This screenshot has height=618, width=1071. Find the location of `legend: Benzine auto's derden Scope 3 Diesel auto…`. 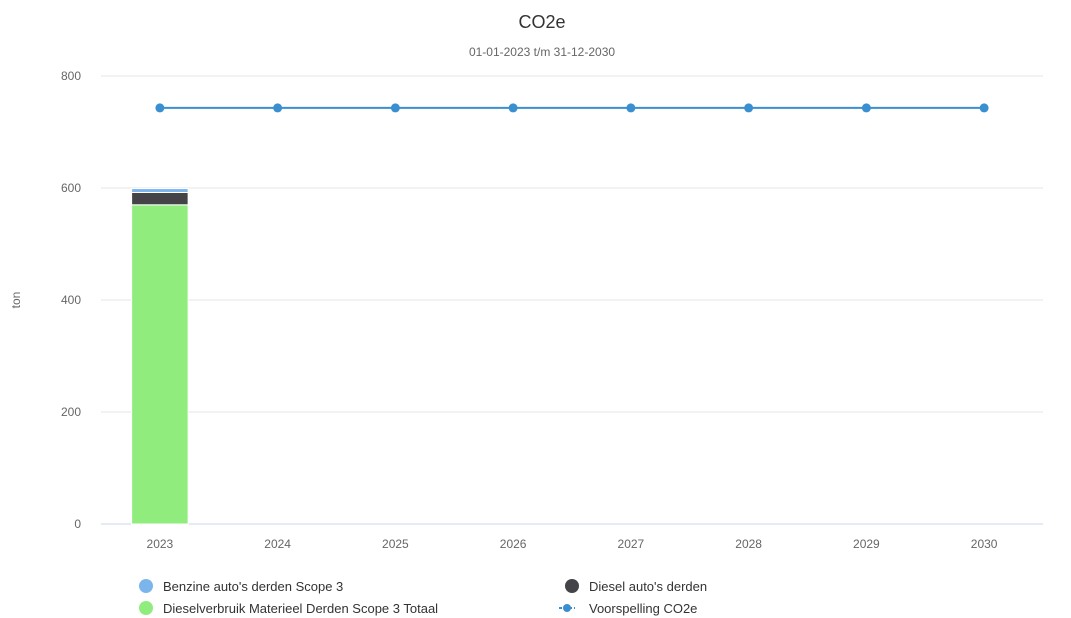

legend: Benzine auto's derden Scope 3 Diesel auto… is located at coordinates (423, 597).